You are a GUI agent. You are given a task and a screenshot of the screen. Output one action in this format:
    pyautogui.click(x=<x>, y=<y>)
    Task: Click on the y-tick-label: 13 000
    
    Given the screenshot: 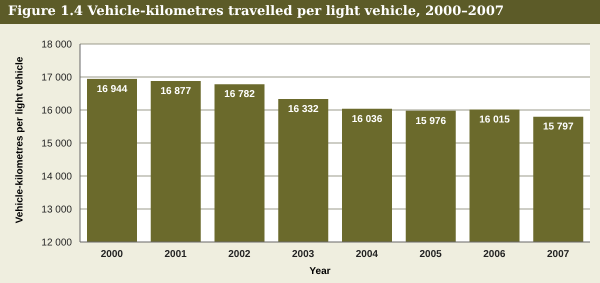 What is the action you would take?
    pyautogui.click(x=56, y=210)
    